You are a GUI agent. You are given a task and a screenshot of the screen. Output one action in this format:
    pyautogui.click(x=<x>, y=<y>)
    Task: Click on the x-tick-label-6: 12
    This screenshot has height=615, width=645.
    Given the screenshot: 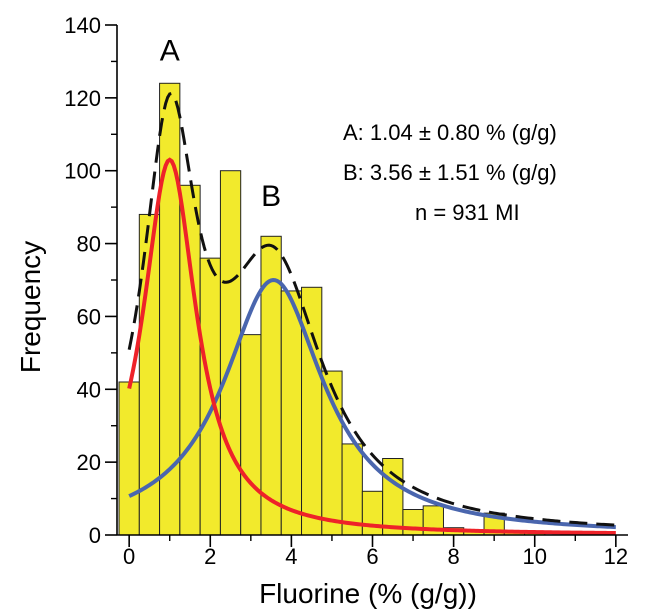 What is the action you would take?
    pyautogui.click(x=616, y=556)
    